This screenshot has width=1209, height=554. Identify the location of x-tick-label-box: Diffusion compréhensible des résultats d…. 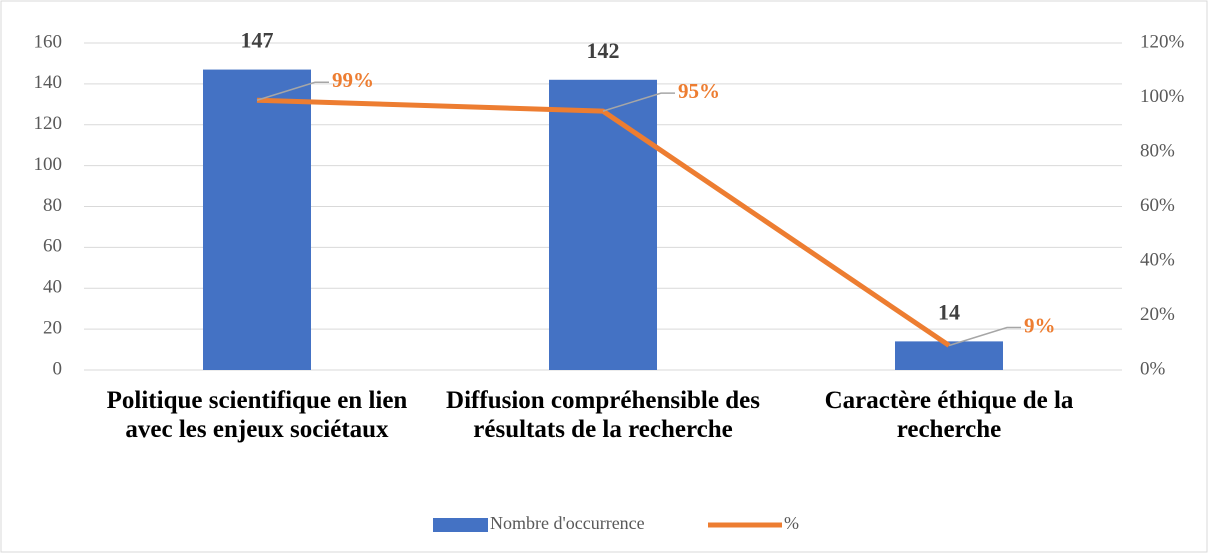
(603, 415).